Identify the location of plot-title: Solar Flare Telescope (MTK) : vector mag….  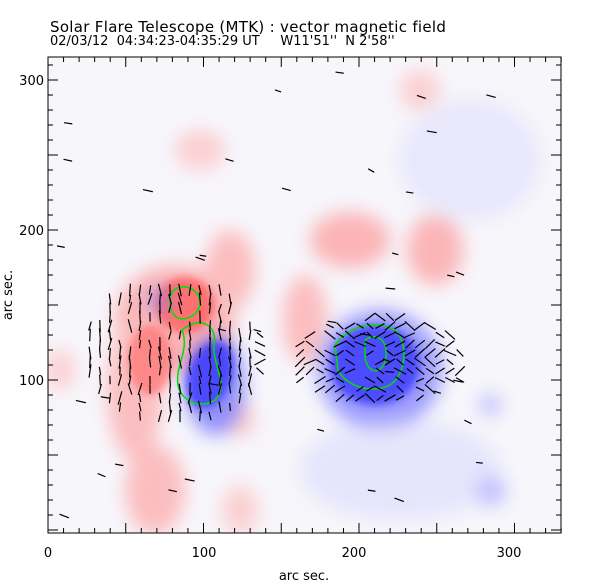
(248, 27).